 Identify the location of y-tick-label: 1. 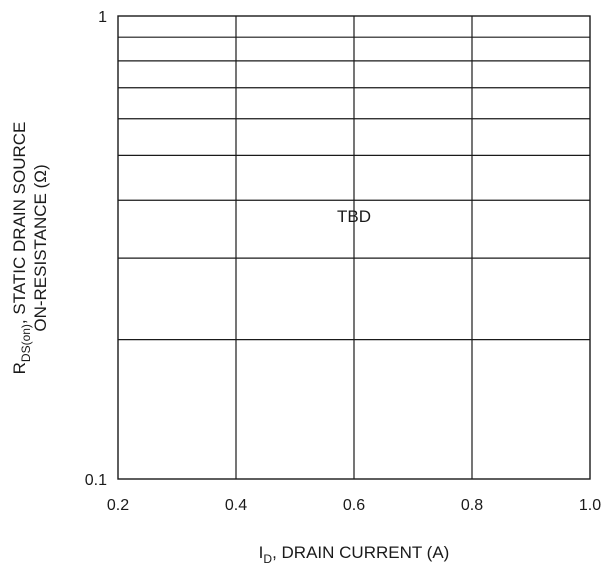
(102, 17).